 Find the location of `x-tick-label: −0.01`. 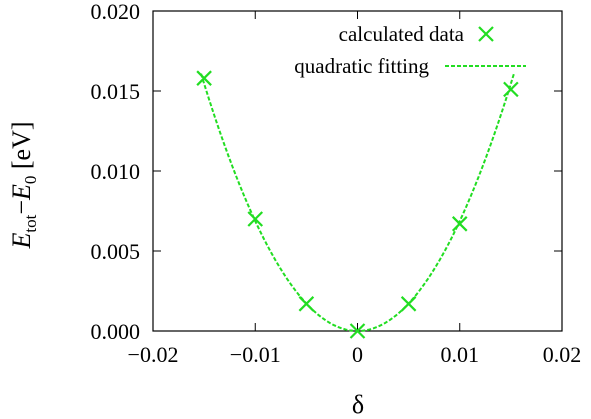

x-tick-label: −0.01 is located at coordinates (255, 354).